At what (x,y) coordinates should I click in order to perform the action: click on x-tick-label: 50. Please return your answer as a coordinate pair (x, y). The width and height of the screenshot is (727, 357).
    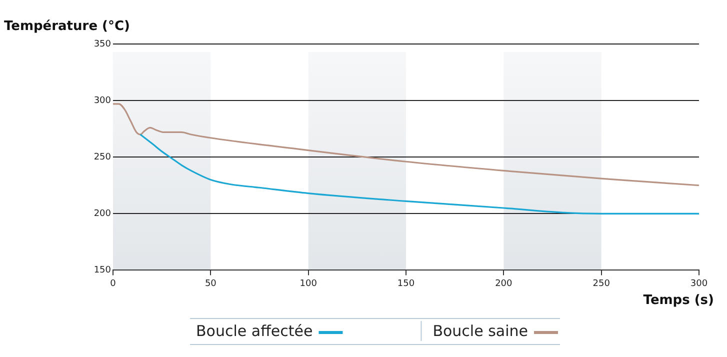
    Looking at the image, I should click on (210, 283).